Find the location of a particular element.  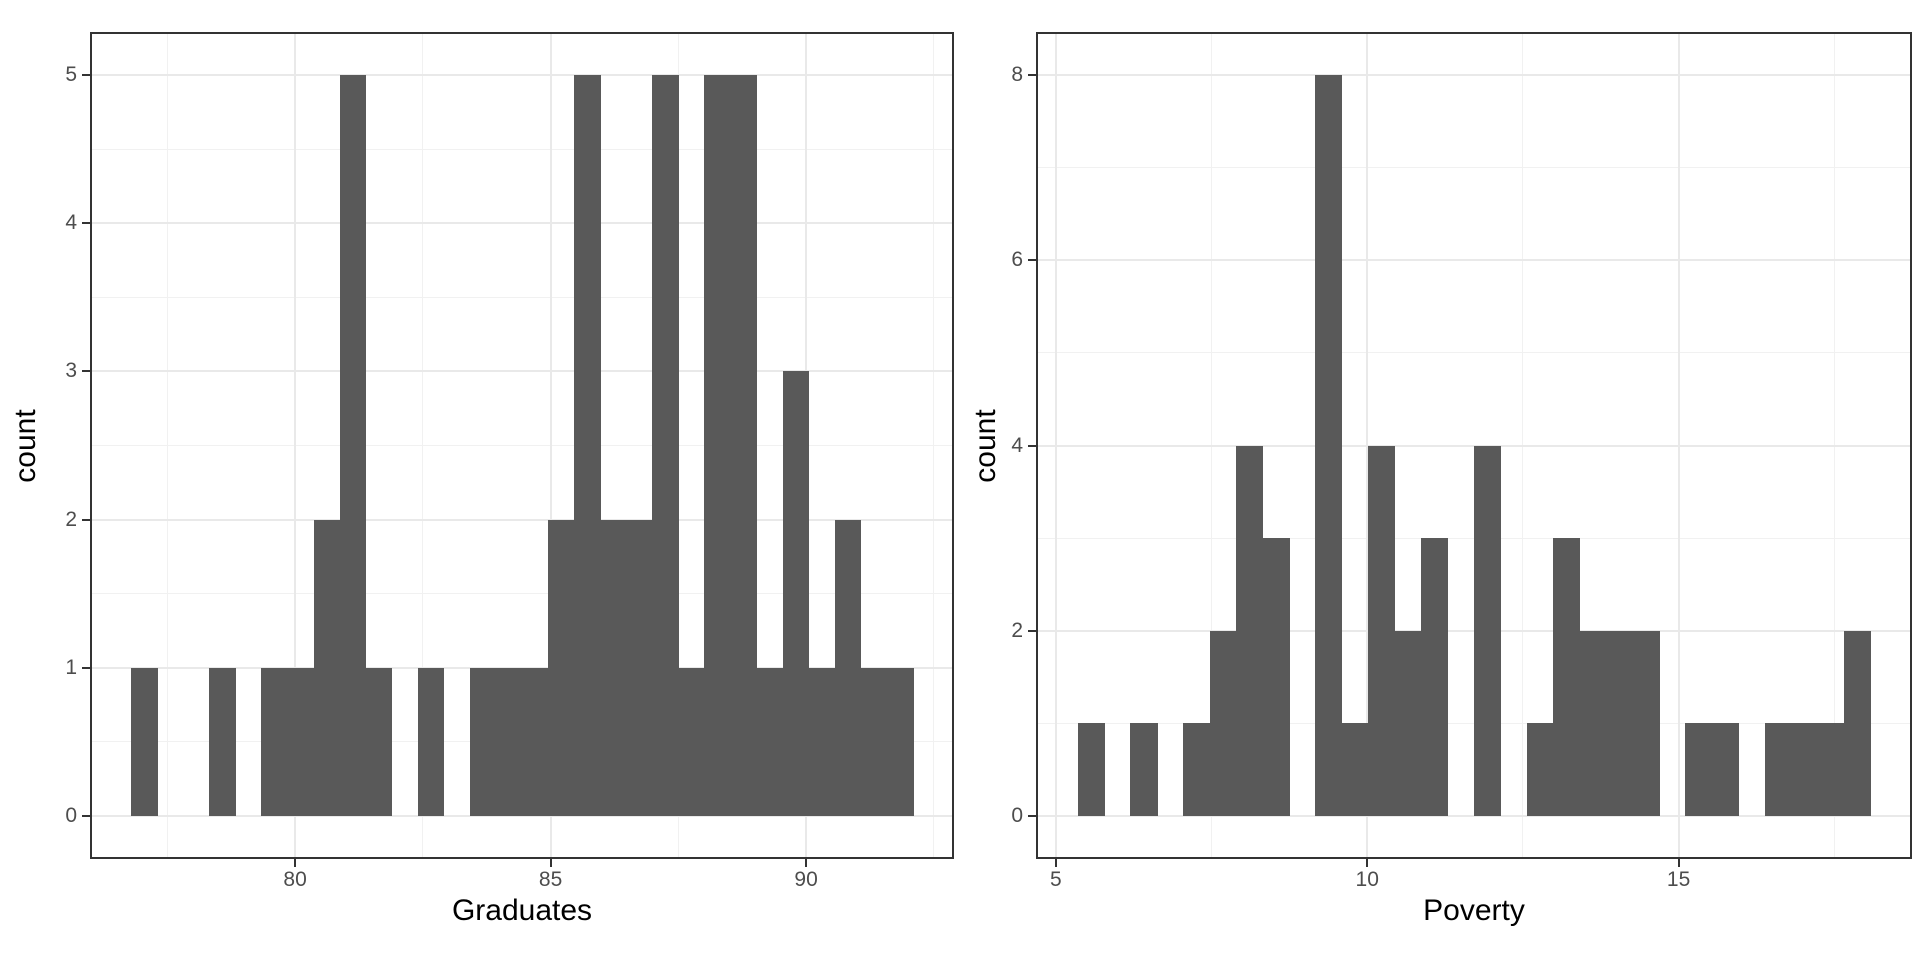

x-axis-title: Graduates is located at coordinates (522, 910).